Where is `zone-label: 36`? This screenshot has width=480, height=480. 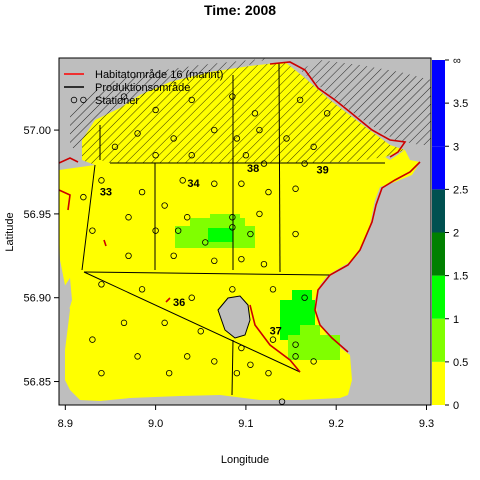
zone-label: 36 is located at coordinates (179, 303).